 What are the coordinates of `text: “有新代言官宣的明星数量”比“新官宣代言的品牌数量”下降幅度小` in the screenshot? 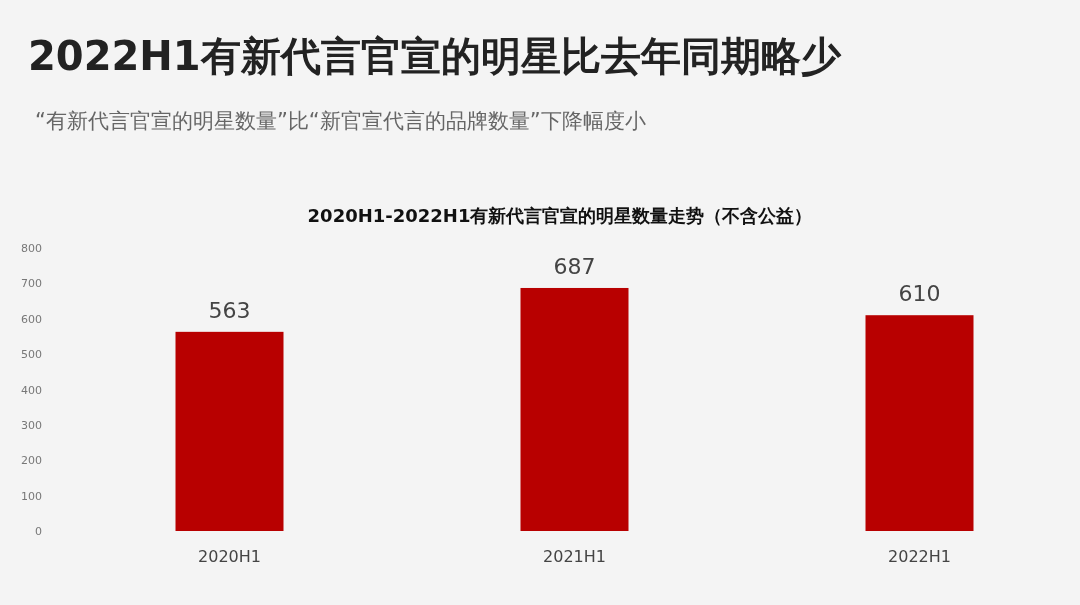 It's located at (340, 121).